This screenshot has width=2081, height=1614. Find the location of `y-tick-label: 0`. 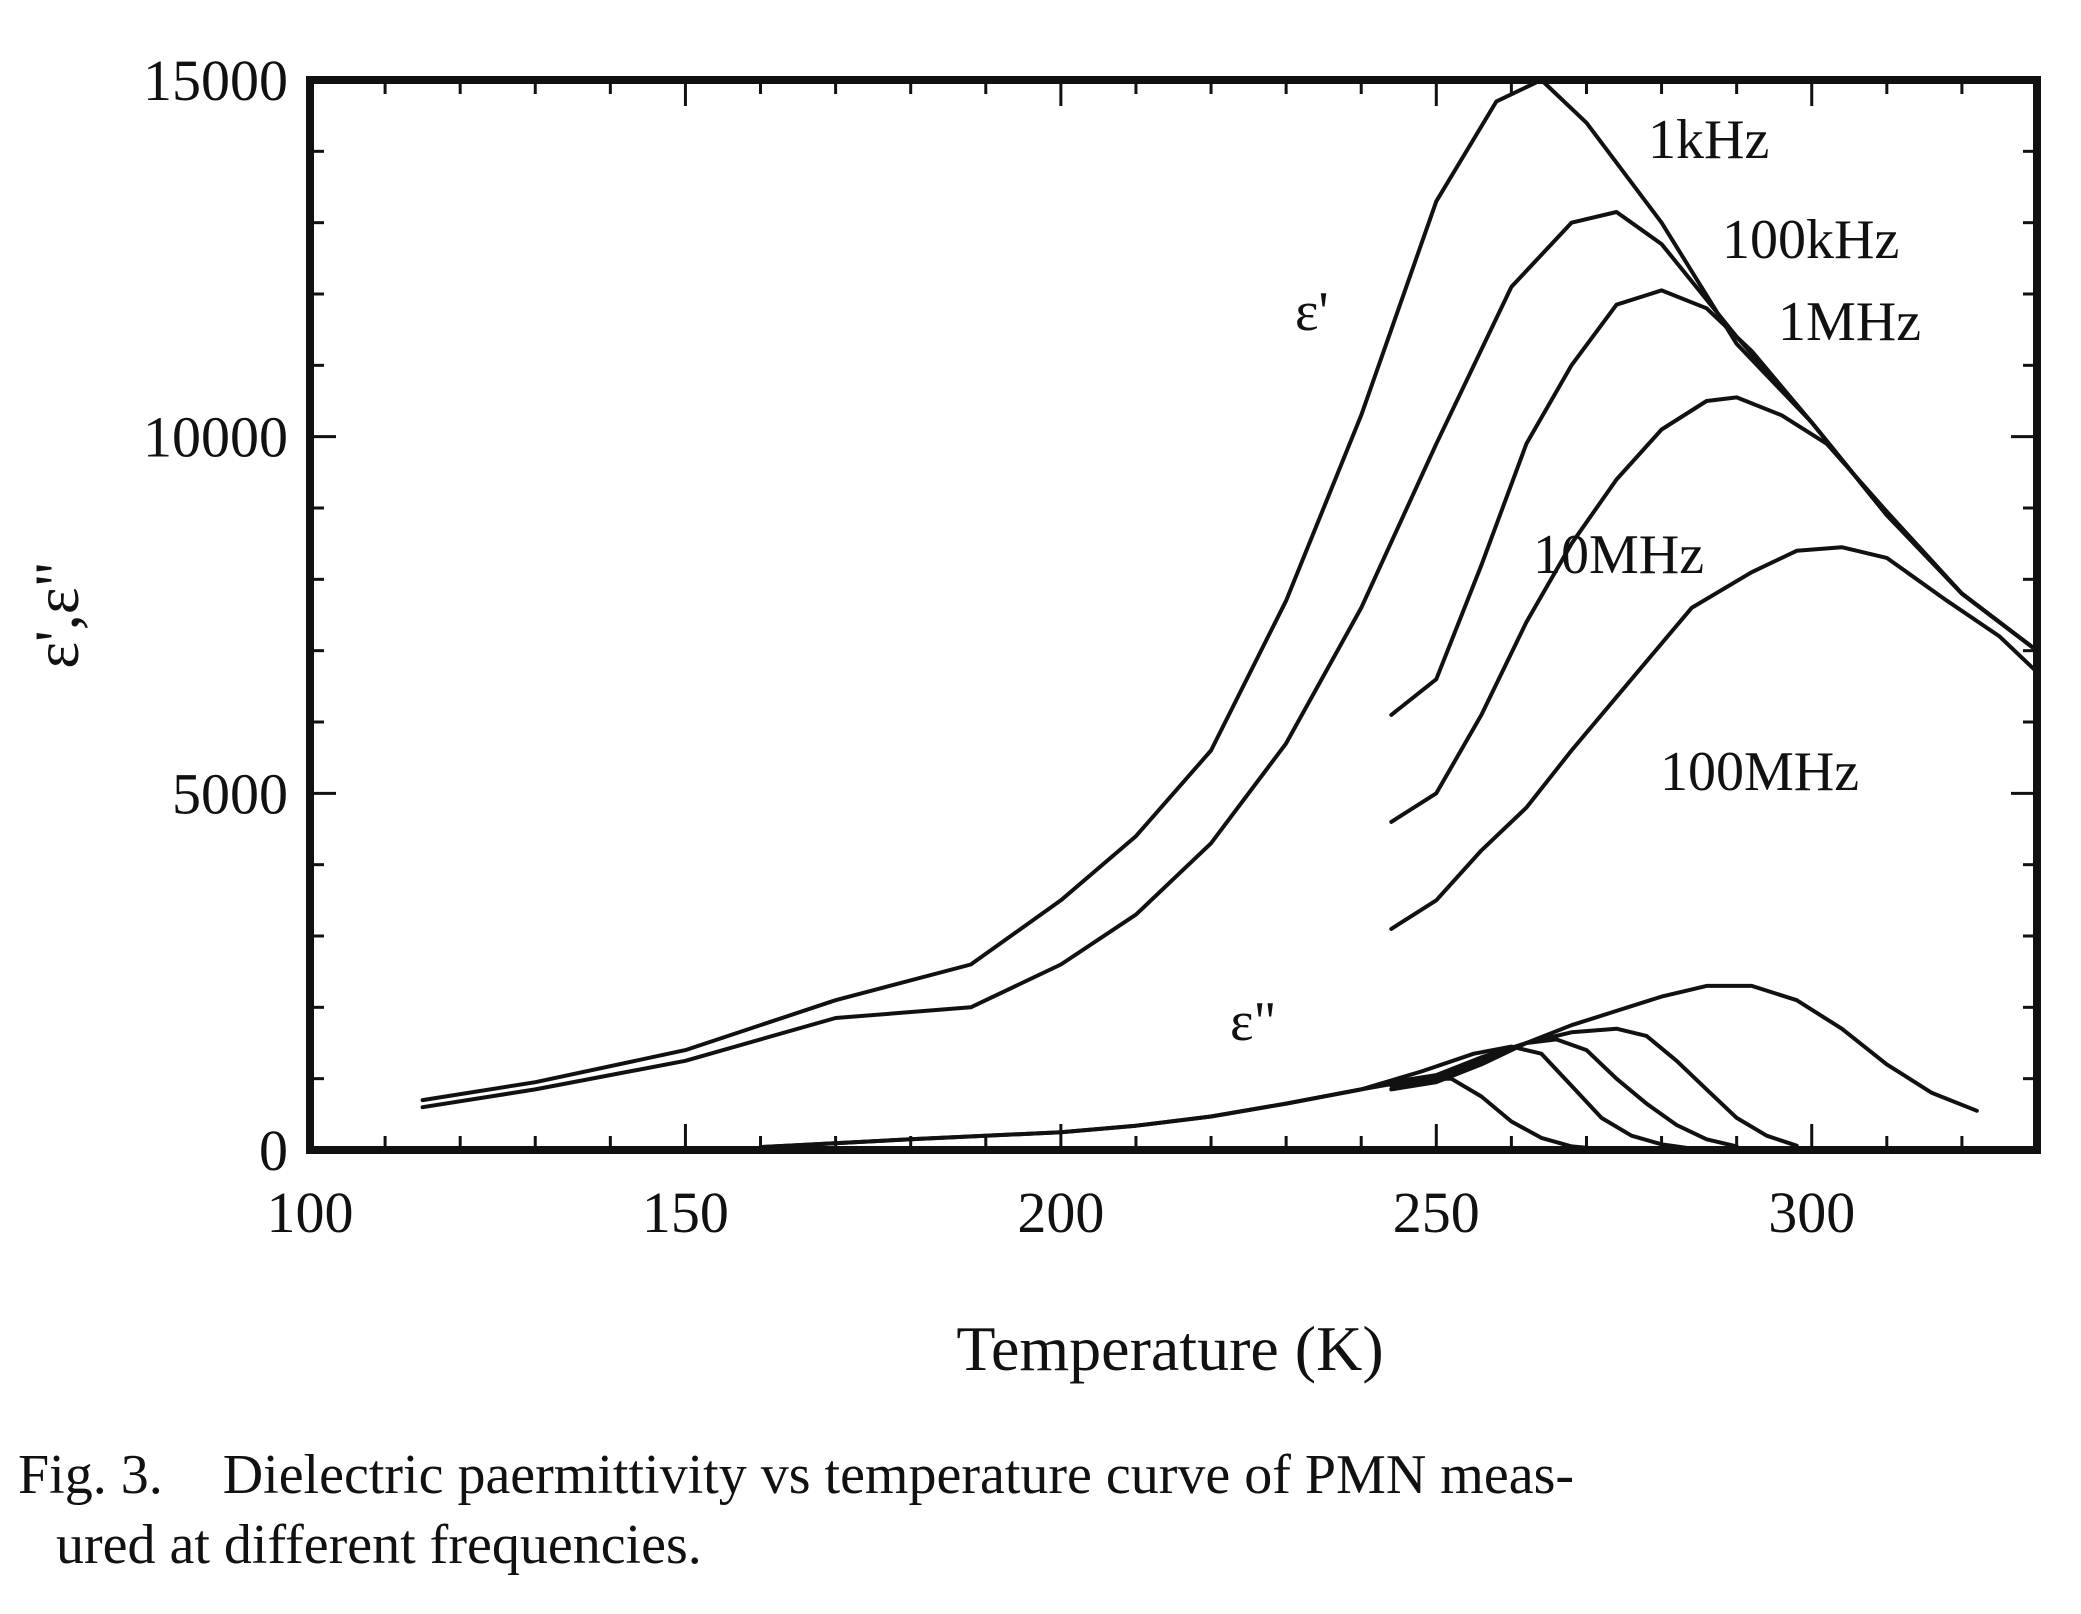

y-tick-label: 0 is located at coordinates (273, 1150).